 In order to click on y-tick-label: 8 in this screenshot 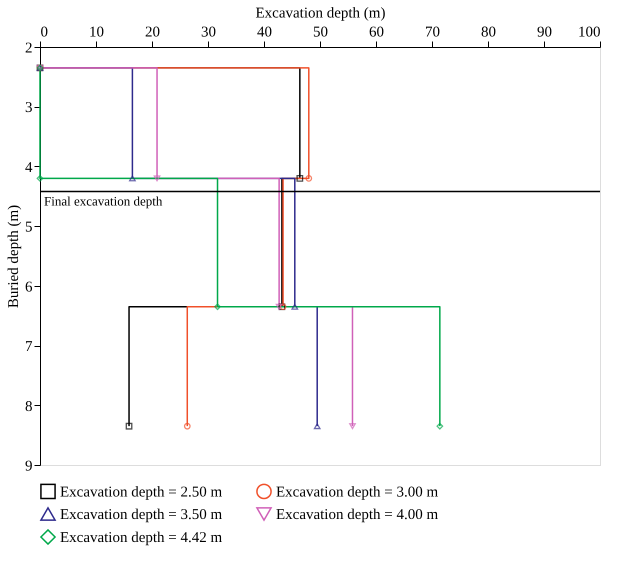, I will do `click(28, 406)`.